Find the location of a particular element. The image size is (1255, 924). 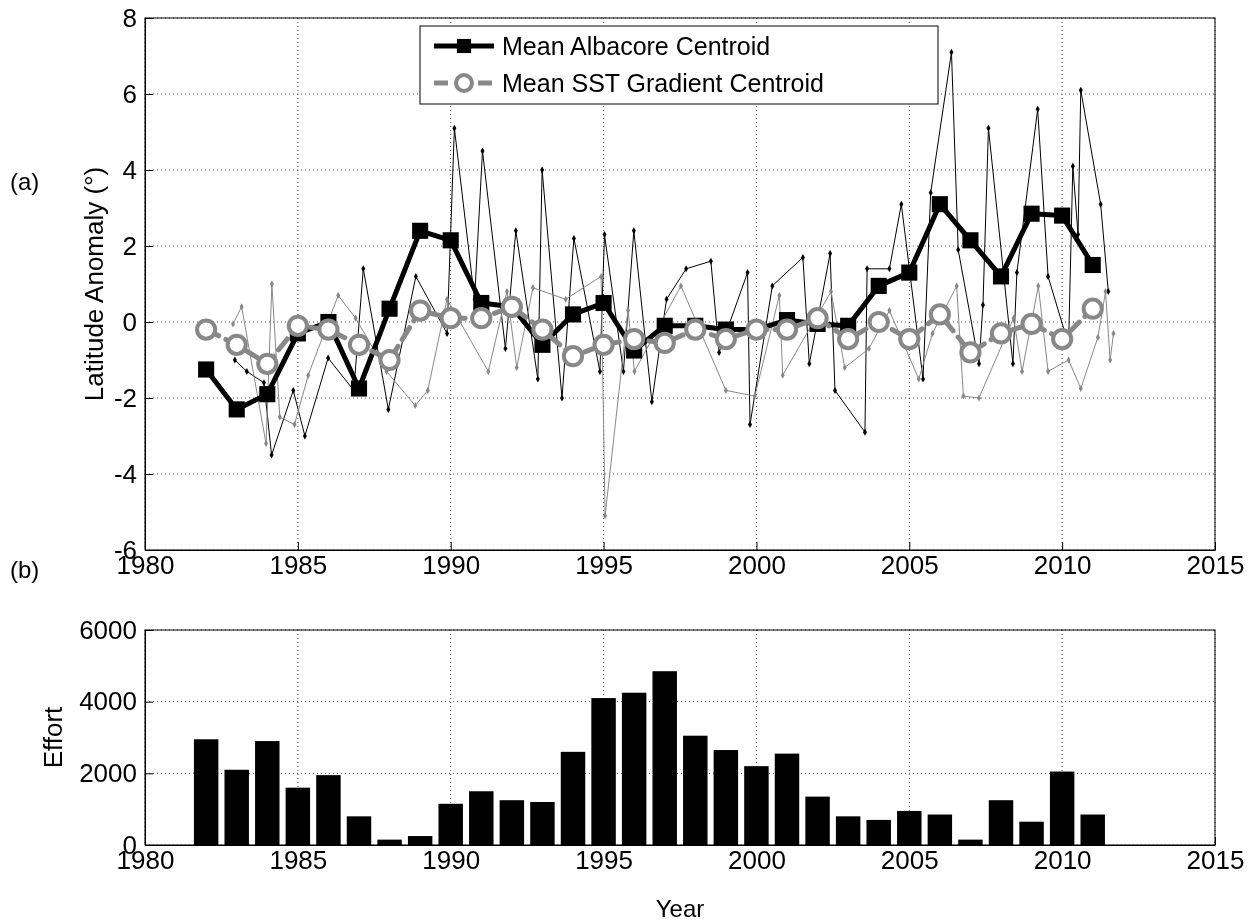

y-tick-label: 6000 is located at coordinates (108, 629).